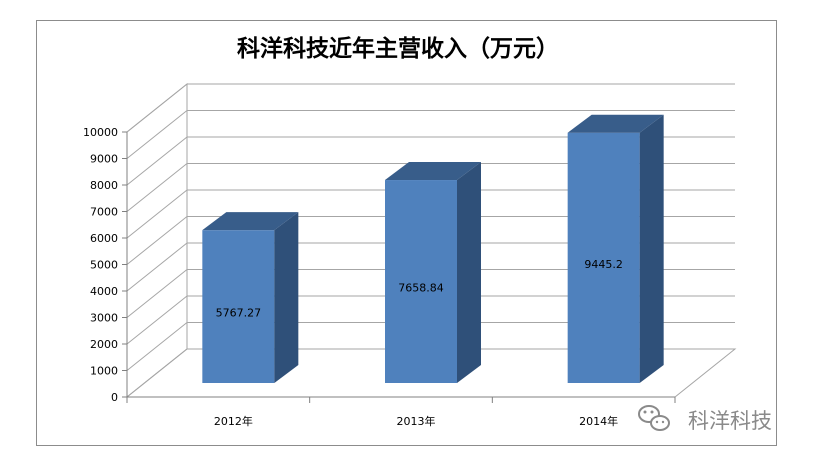  What do you see at coordinates (654, 418) in the screenshot?
I see `wechat-icon` at bounding box center [654, 418].